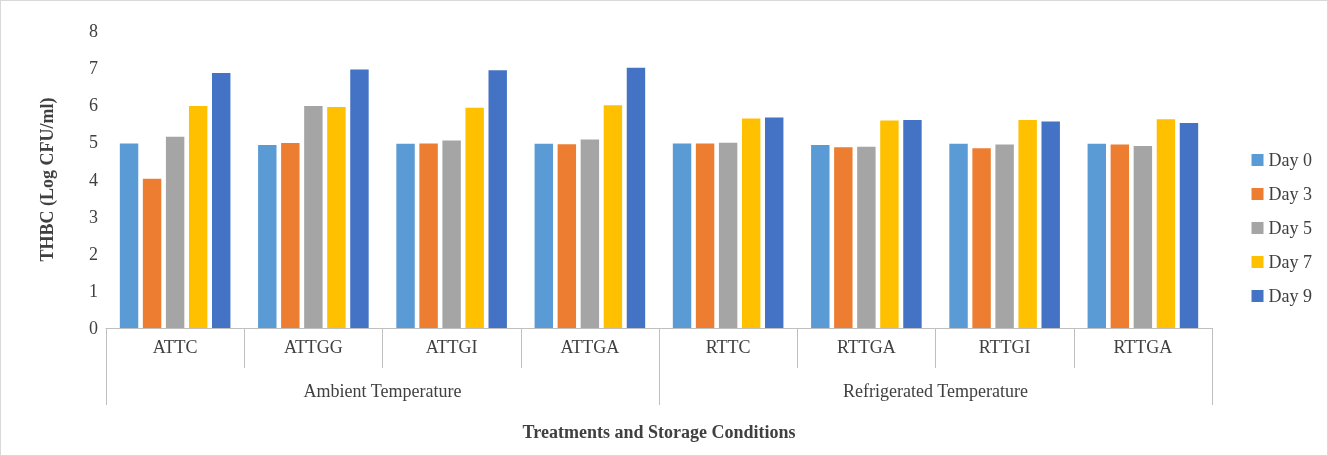  Describe the element at coordinates (93, 290) in the screenshot. I see `y-tick-label: 1` at that location.